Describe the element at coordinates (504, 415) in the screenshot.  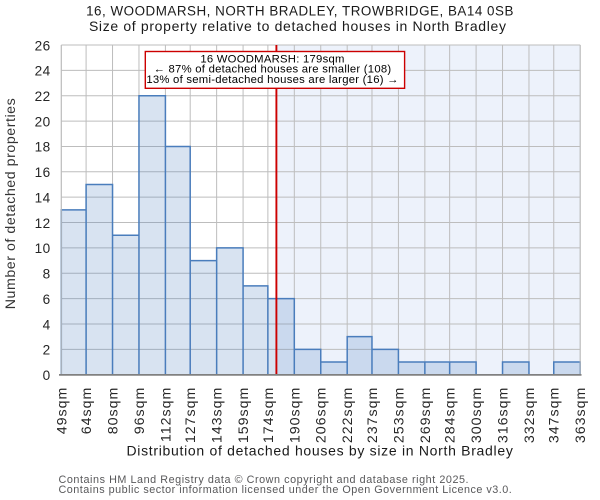
I see `svg-text: 316sqm` at that location.